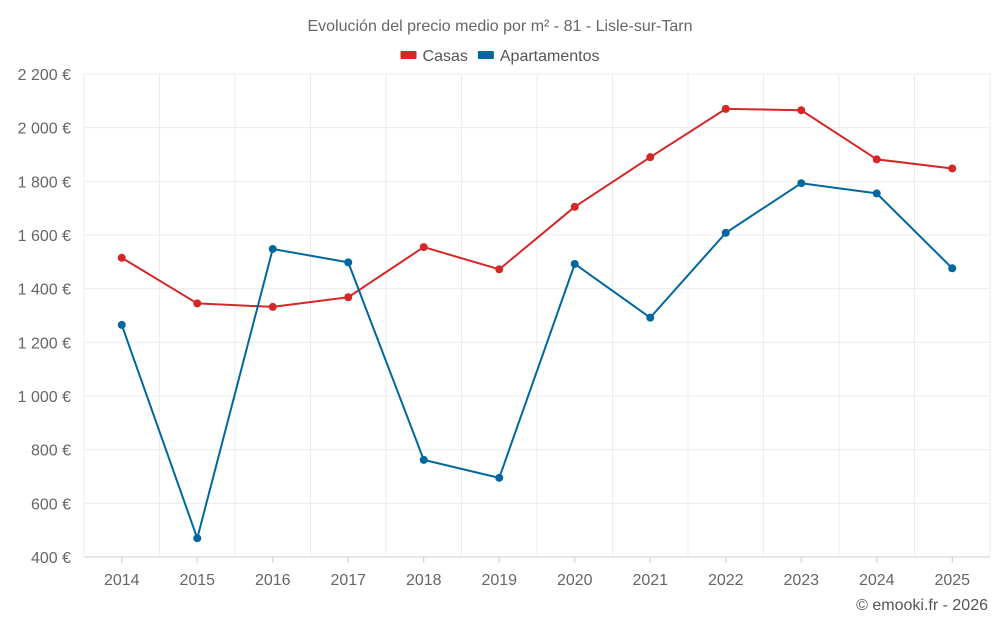  What do you see at coordinates (650, 580) in the screenshot?
I see `x-tick-label: 2021` at bounding box center [650, 580].